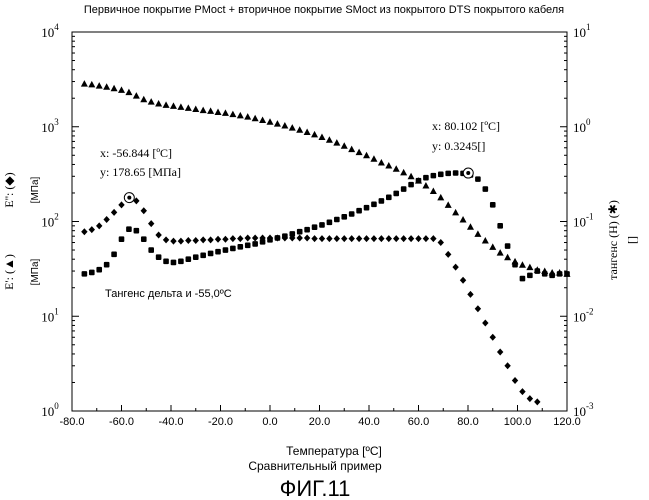 The height and width of the screenshot is (500, 649). I want to click on y-left-tick-label: 10², so click(50, 221).